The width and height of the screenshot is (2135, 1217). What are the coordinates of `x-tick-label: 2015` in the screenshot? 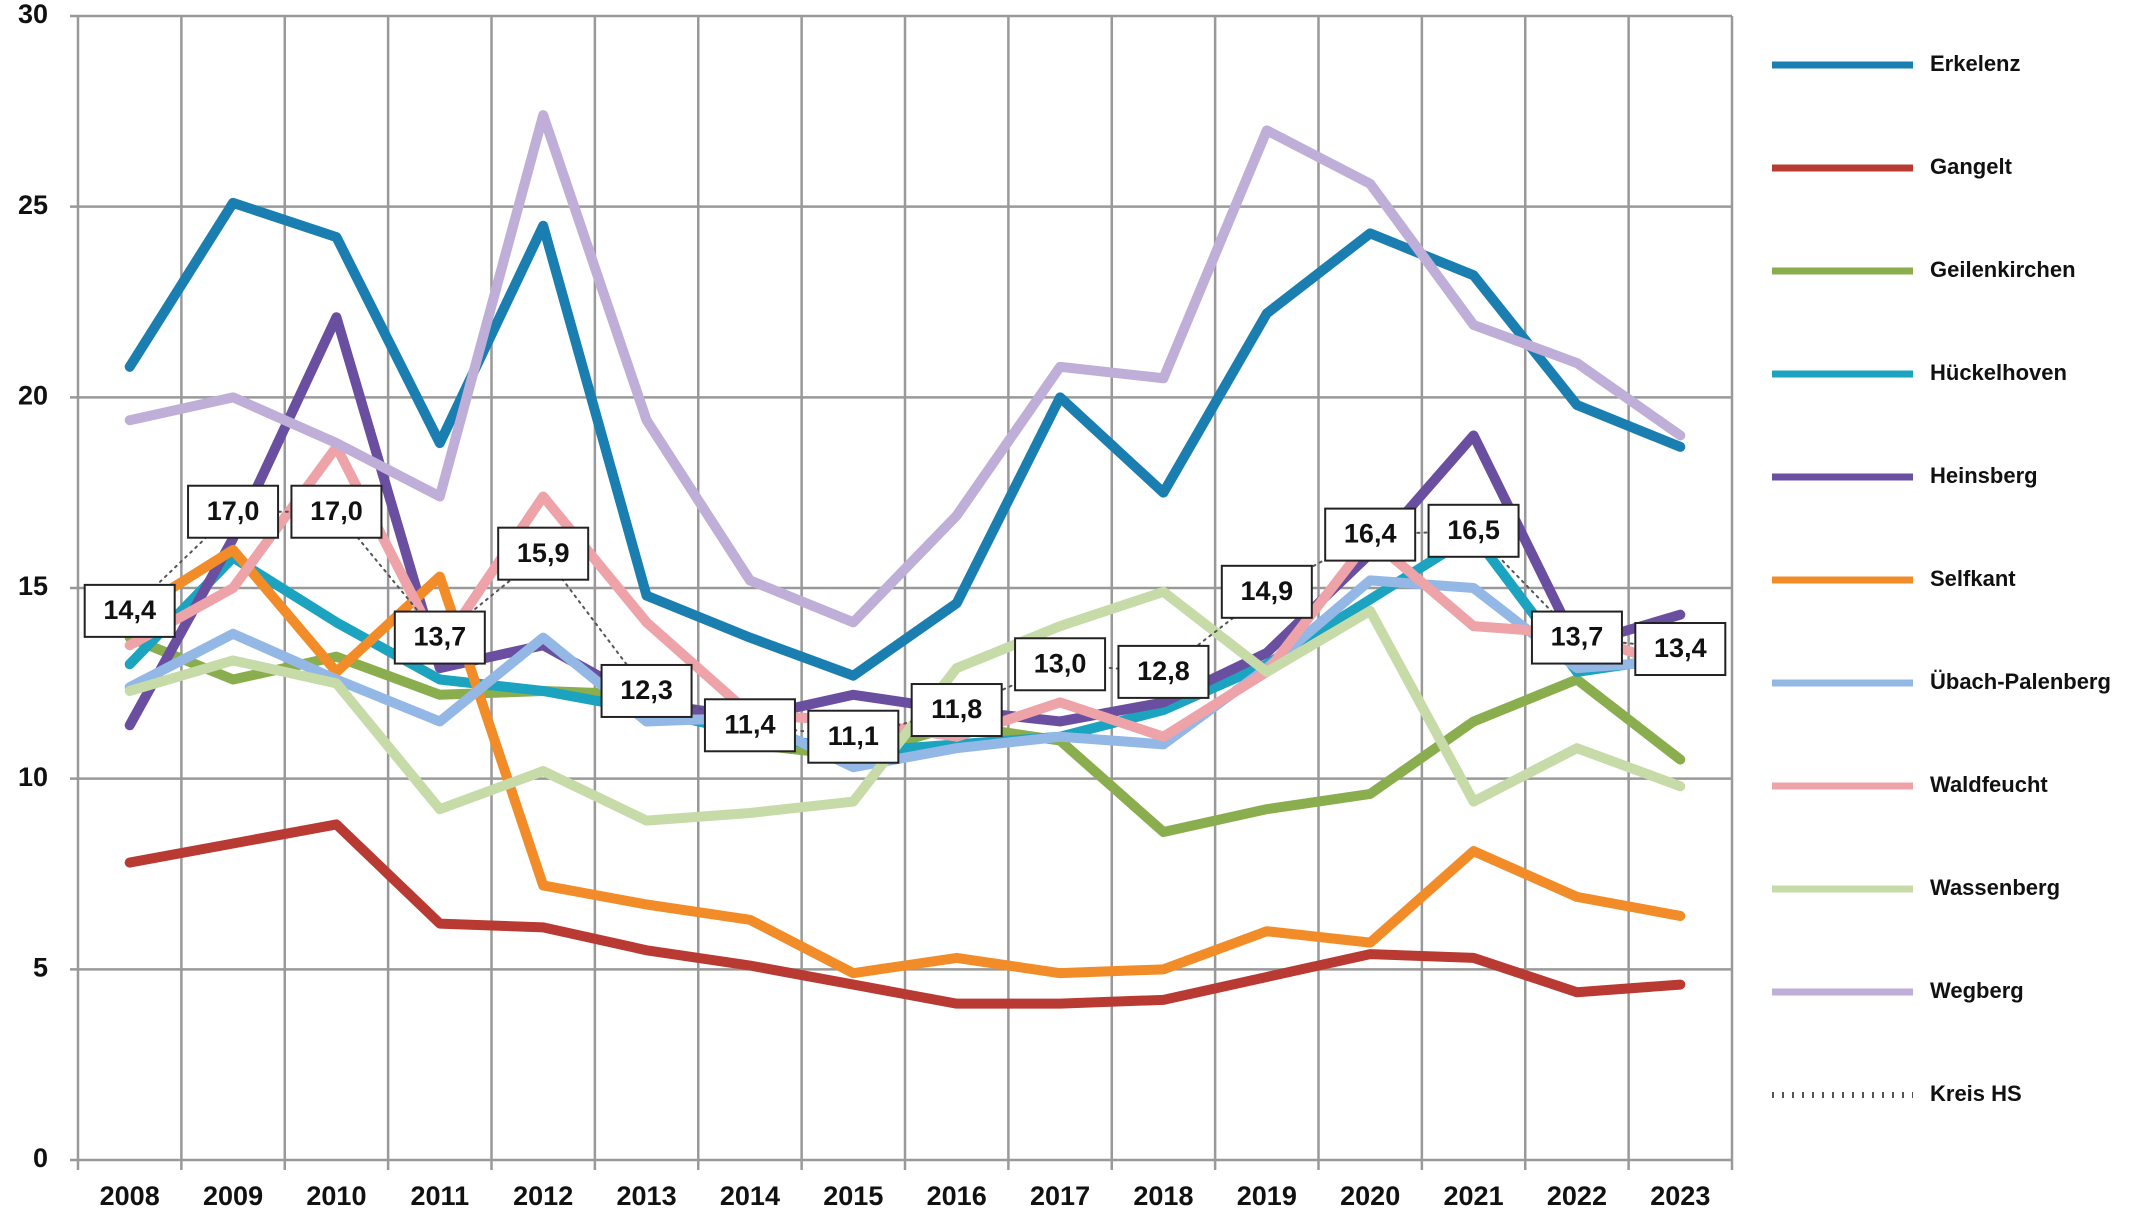 It's located at (853, 1196).